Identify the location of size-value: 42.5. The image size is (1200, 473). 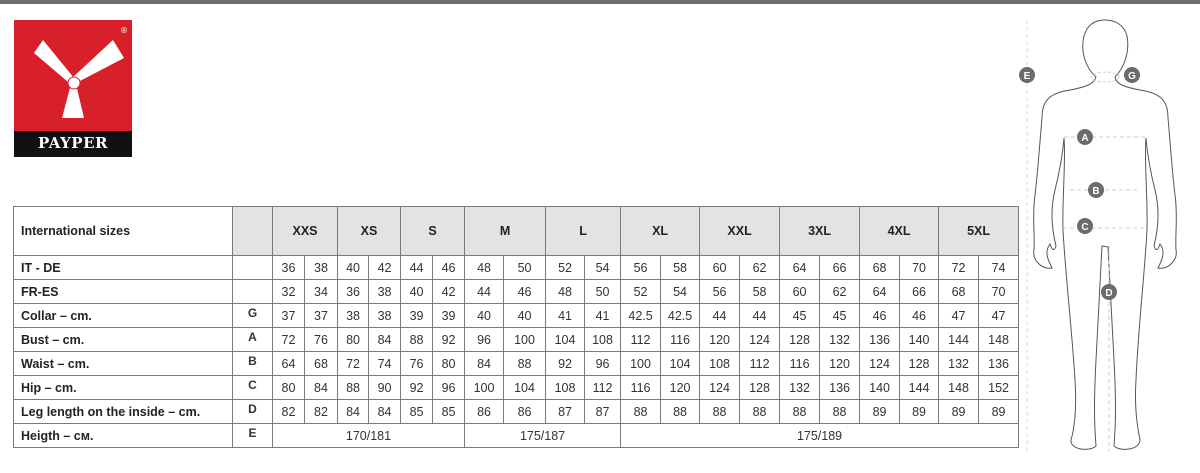
(641, 315).